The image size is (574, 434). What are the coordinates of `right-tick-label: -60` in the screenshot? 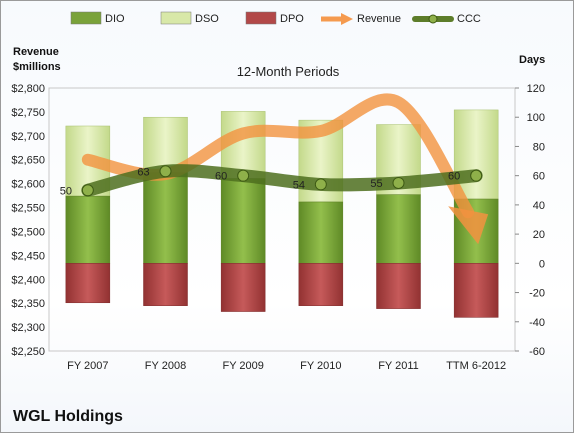 It's located at (537, 352).